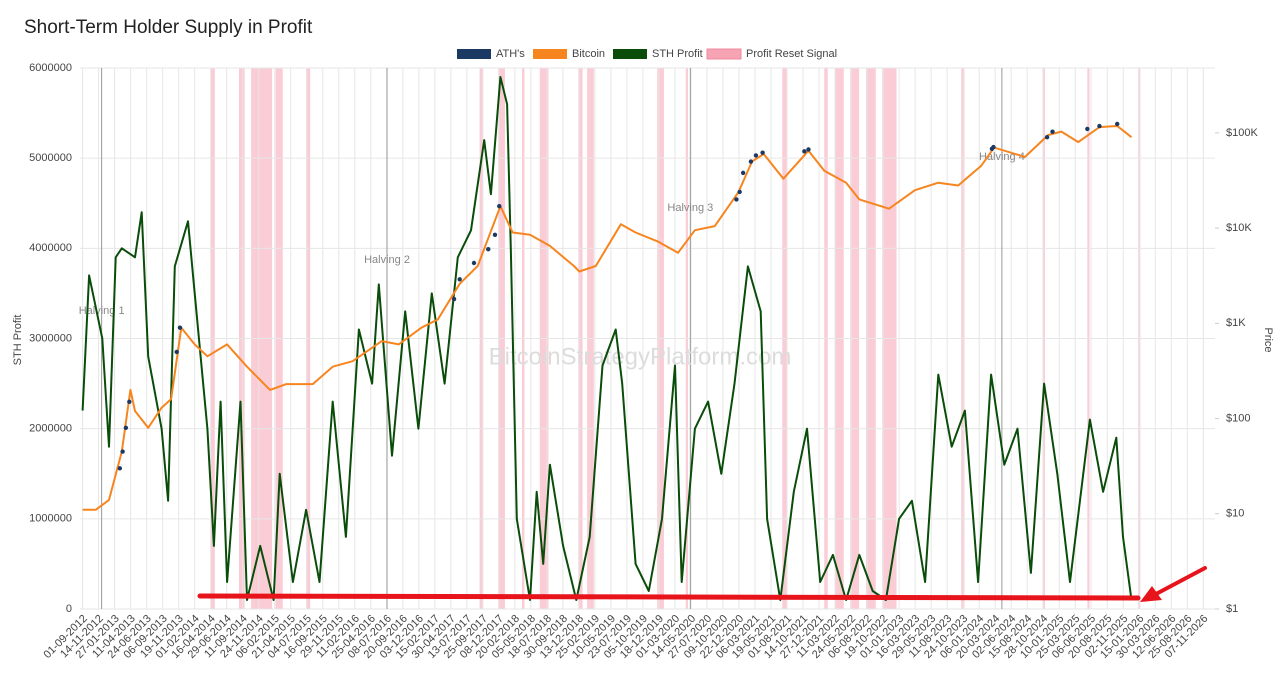 This screenshot has height=674, width=1280. Describe the element at coordinates (1239, 228) in the screenshot. I see `y2-tick-label: $10K` at that location.